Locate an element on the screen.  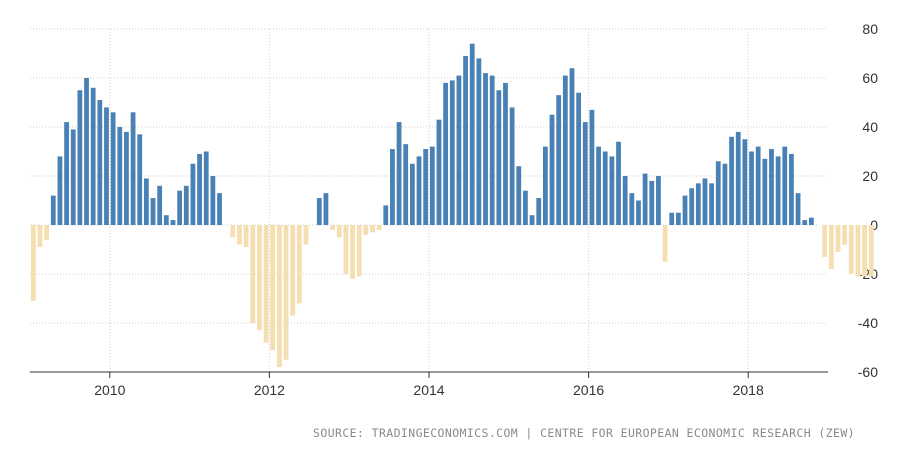
y-tick-label: -60 is located at coordinates (868, 372).